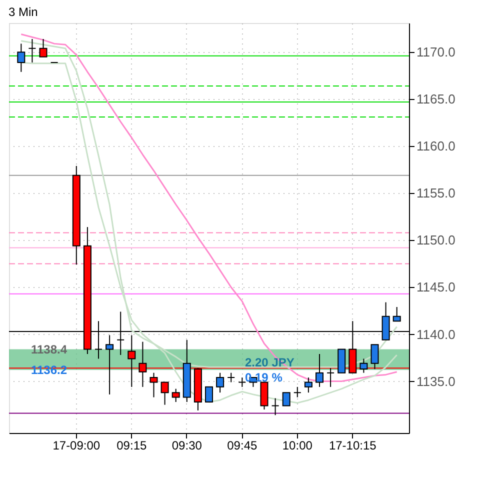 This screenshot has width=487, height=483. I want to click on y-tick-label: 1145.0, so click(436, 287).